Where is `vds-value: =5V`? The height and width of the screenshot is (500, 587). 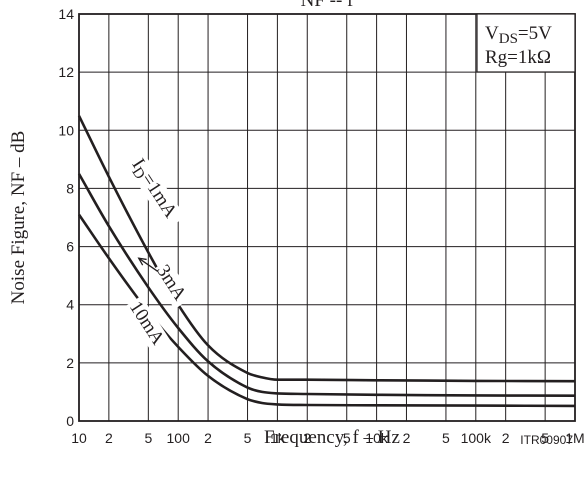
vds-value: =5V is located at coordinates (535, 33).